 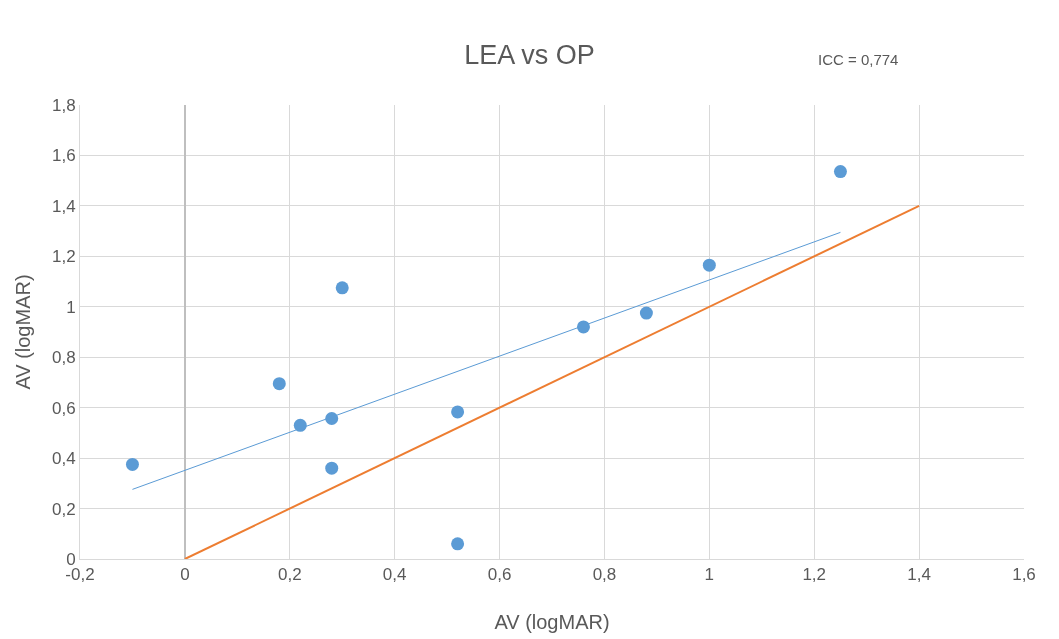 What do you see at coordinates (529, 54) in the screenshot?
I see `chart-title: LEA vs OP` at bounding box center [529, 54].